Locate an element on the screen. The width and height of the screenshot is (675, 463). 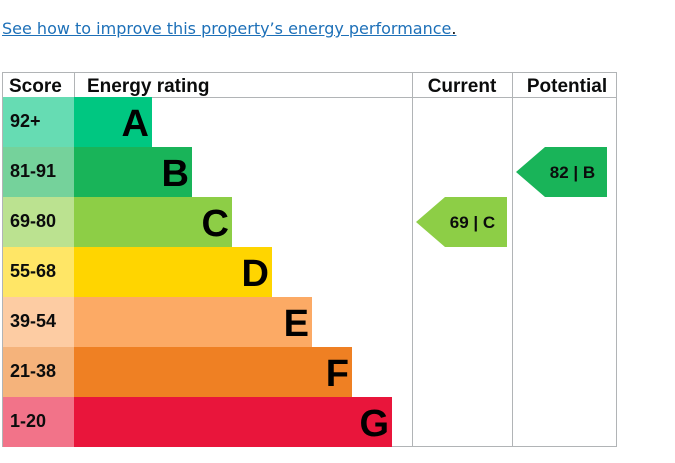
potential-rating-arrow is located at coordinates (561, 172).